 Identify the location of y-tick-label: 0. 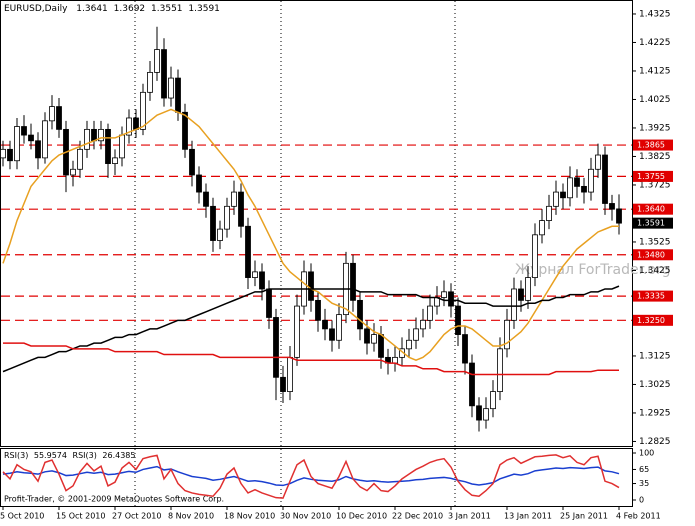
(641, 500).